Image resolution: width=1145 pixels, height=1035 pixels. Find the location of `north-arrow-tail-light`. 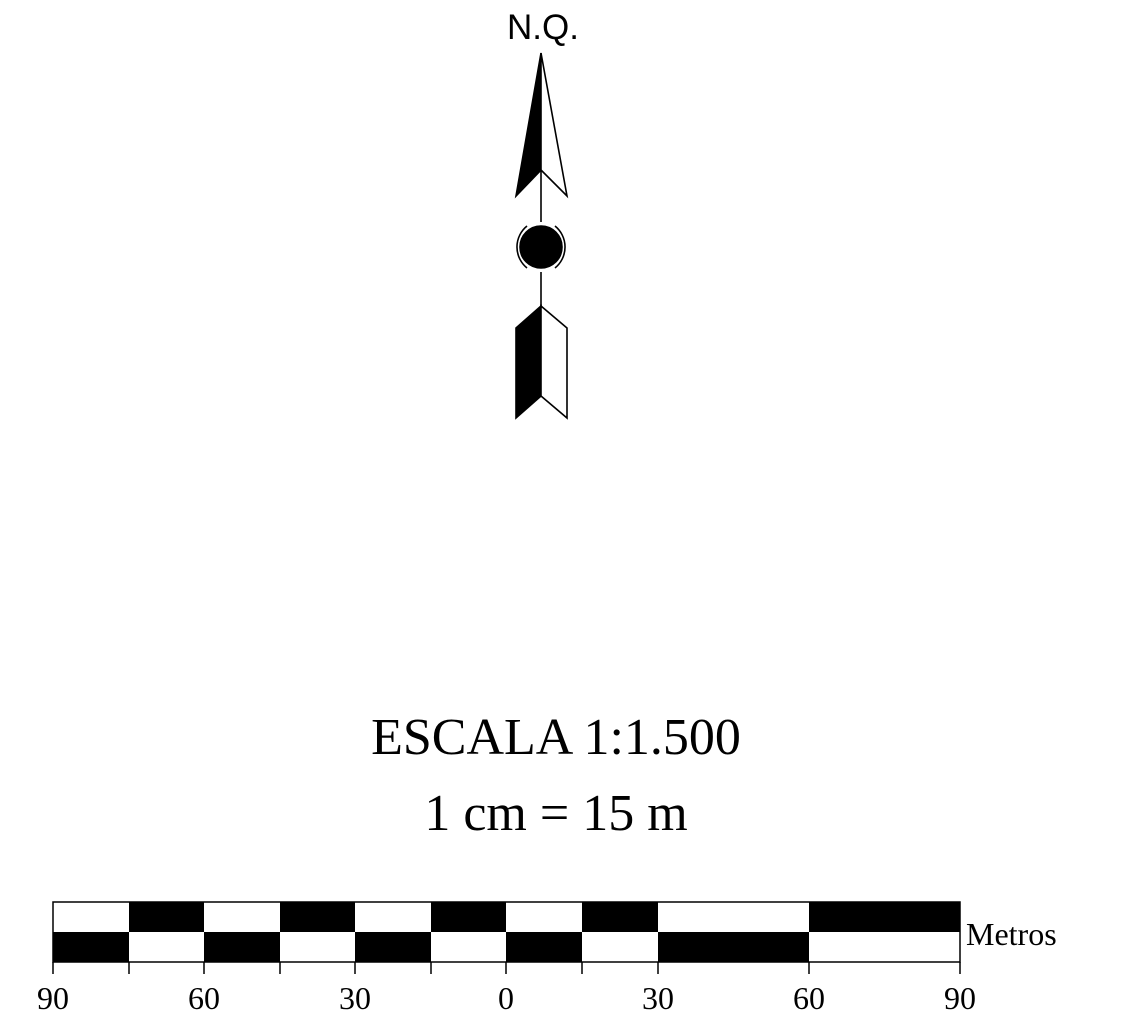

north-arrow-tail-light is located at coordinates (554, 362).